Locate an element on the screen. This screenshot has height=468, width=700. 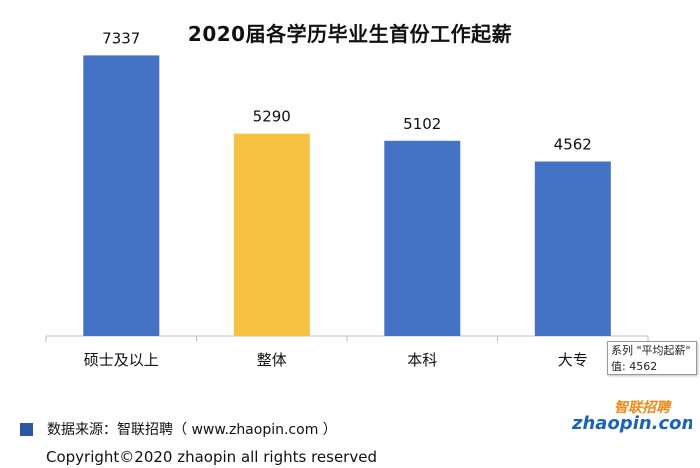
data-tooltip: 系列 "平均起薪" 值: 4562 is located at coordinates (652, 358).